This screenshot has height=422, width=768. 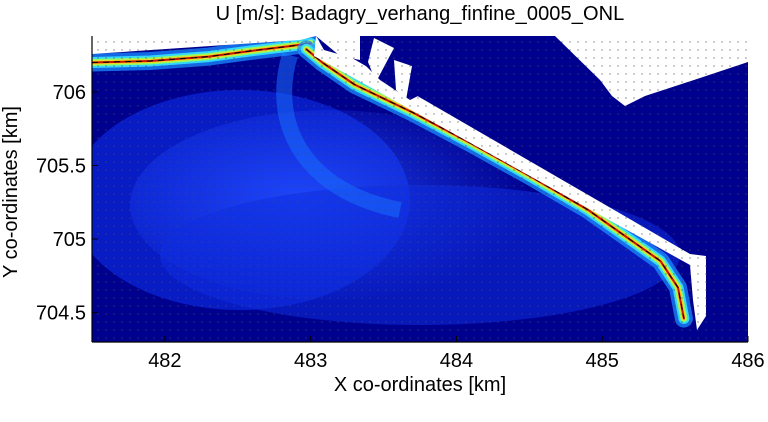 What do you see at coordinates (67, 203) in the screenshot?
I see `y-axis-ticks: 704.5 705 705.5 706` at bounding box center [67, 203].